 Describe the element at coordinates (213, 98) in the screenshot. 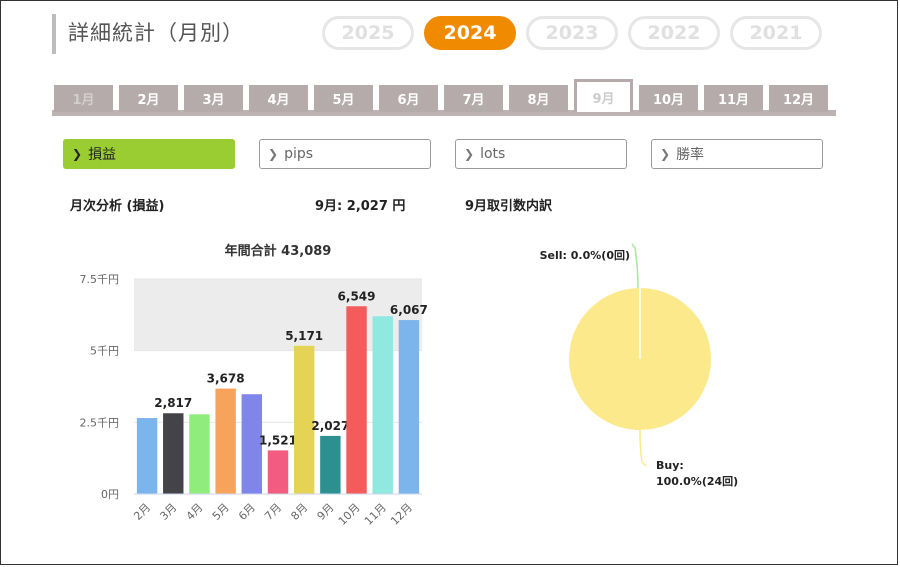

I see `tab-month-3: 3月` at that location.